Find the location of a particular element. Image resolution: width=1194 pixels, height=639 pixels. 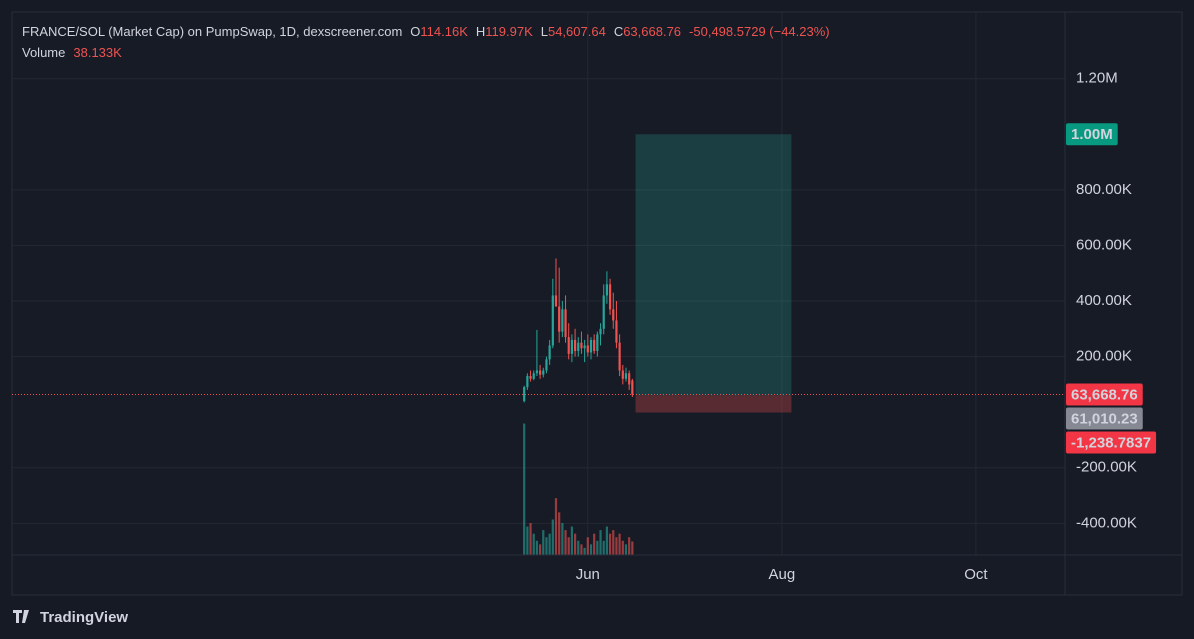

volume-legend: Volume 38.133K is located at coordinates (72, 52).